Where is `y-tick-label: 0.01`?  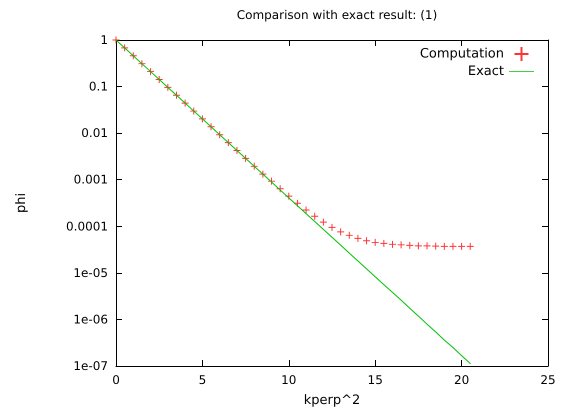 y-tick-label: 0.01 is located at coordinates (94, 133).